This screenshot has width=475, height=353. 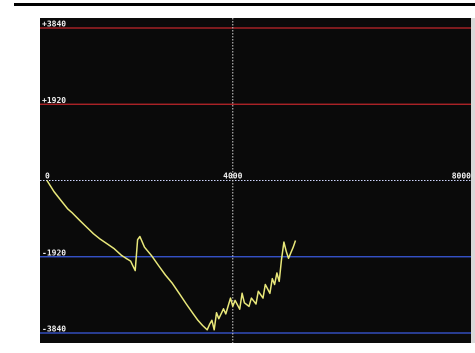 What do you see at coordinates (461, 176) in the screenshot?
I see `x-tick-label-3: 8000` at bounding box center [461, 176].